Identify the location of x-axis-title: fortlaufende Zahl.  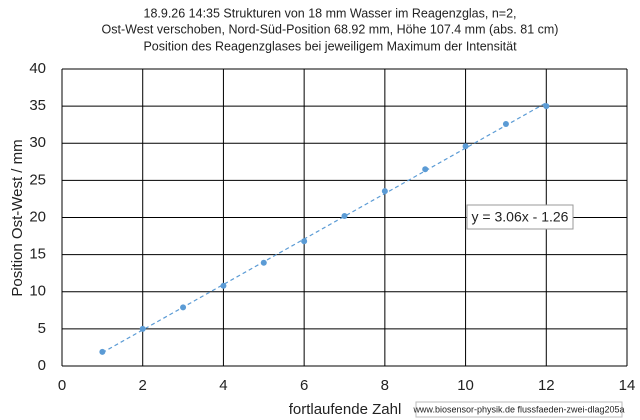
(345, 409).